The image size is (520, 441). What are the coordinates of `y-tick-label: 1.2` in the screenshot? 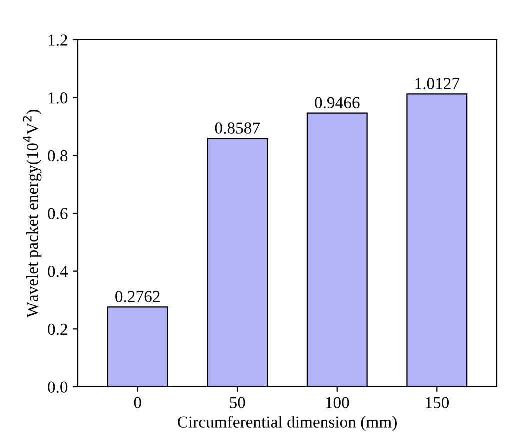 It's located at (58, 40).